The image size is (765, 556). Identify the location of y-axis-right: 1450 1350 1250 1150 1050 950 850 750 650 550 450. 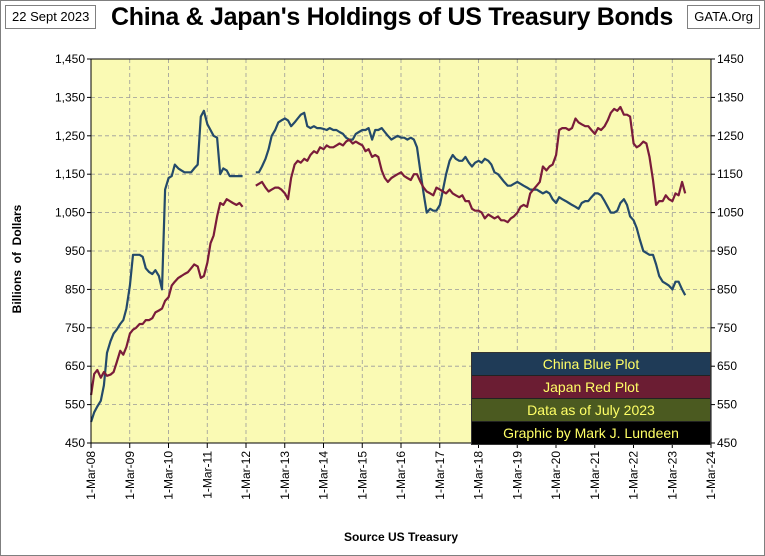
(727, 251).